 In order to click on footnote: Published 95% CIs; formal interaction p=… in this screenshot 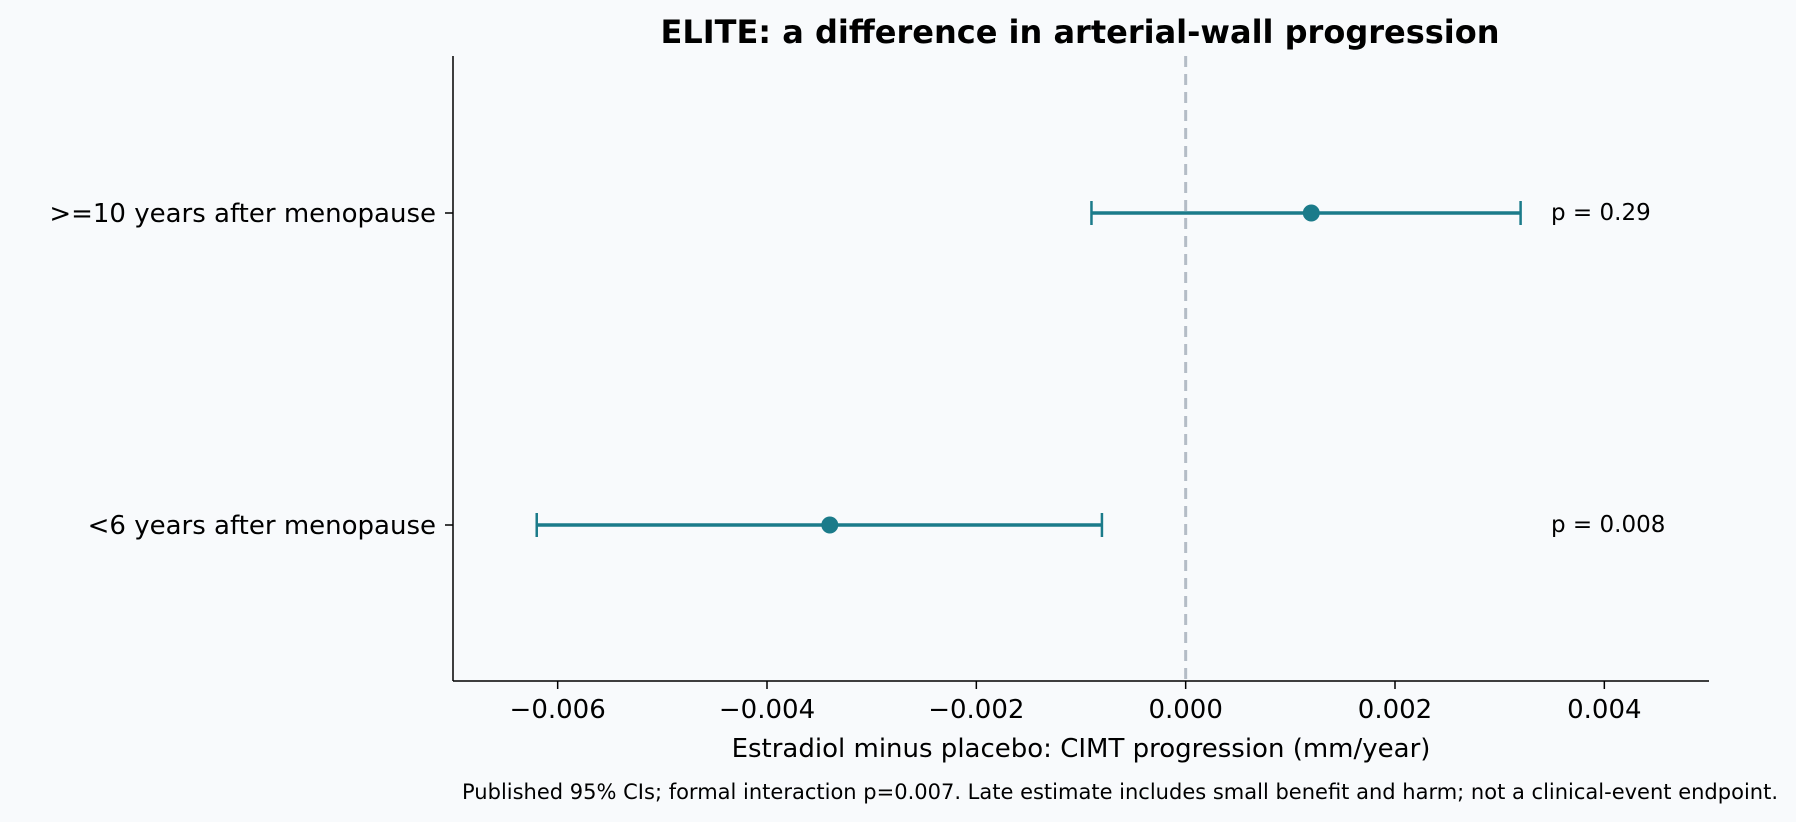, I will do `click(1120, 792)`.